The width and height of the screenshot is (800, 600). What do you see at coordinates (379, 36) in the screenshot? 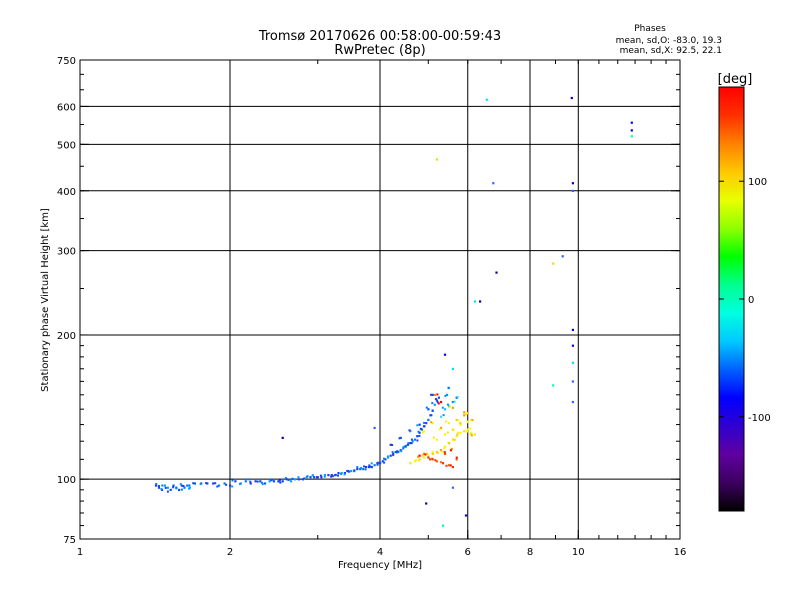
I see `chart-title: Tromsø 20170626 00:58:00-00:59:43` at bounding box center [379, 36].